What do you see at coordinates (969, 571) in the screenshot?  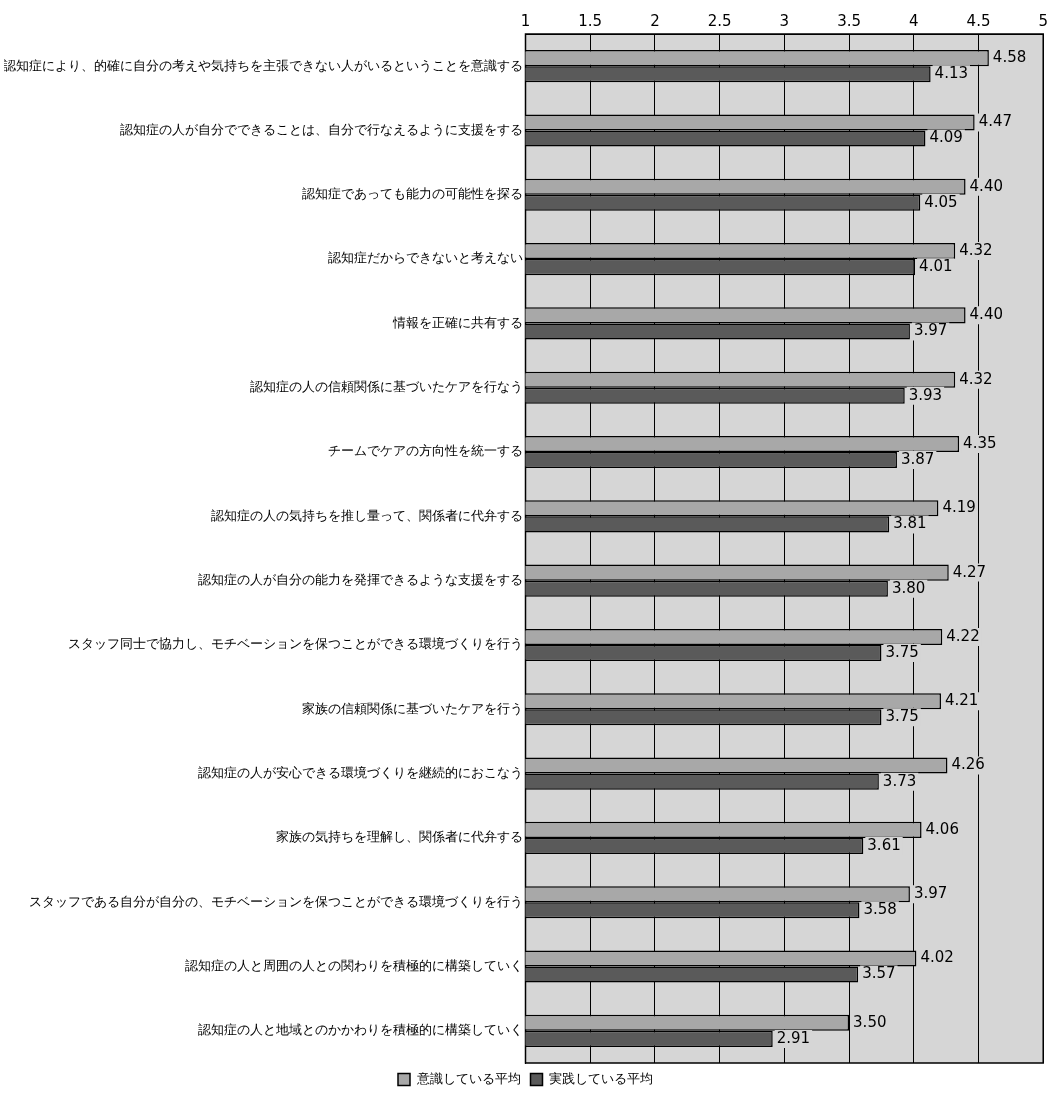 I see `data-label: 4.27` at bounding box center [969, 571].